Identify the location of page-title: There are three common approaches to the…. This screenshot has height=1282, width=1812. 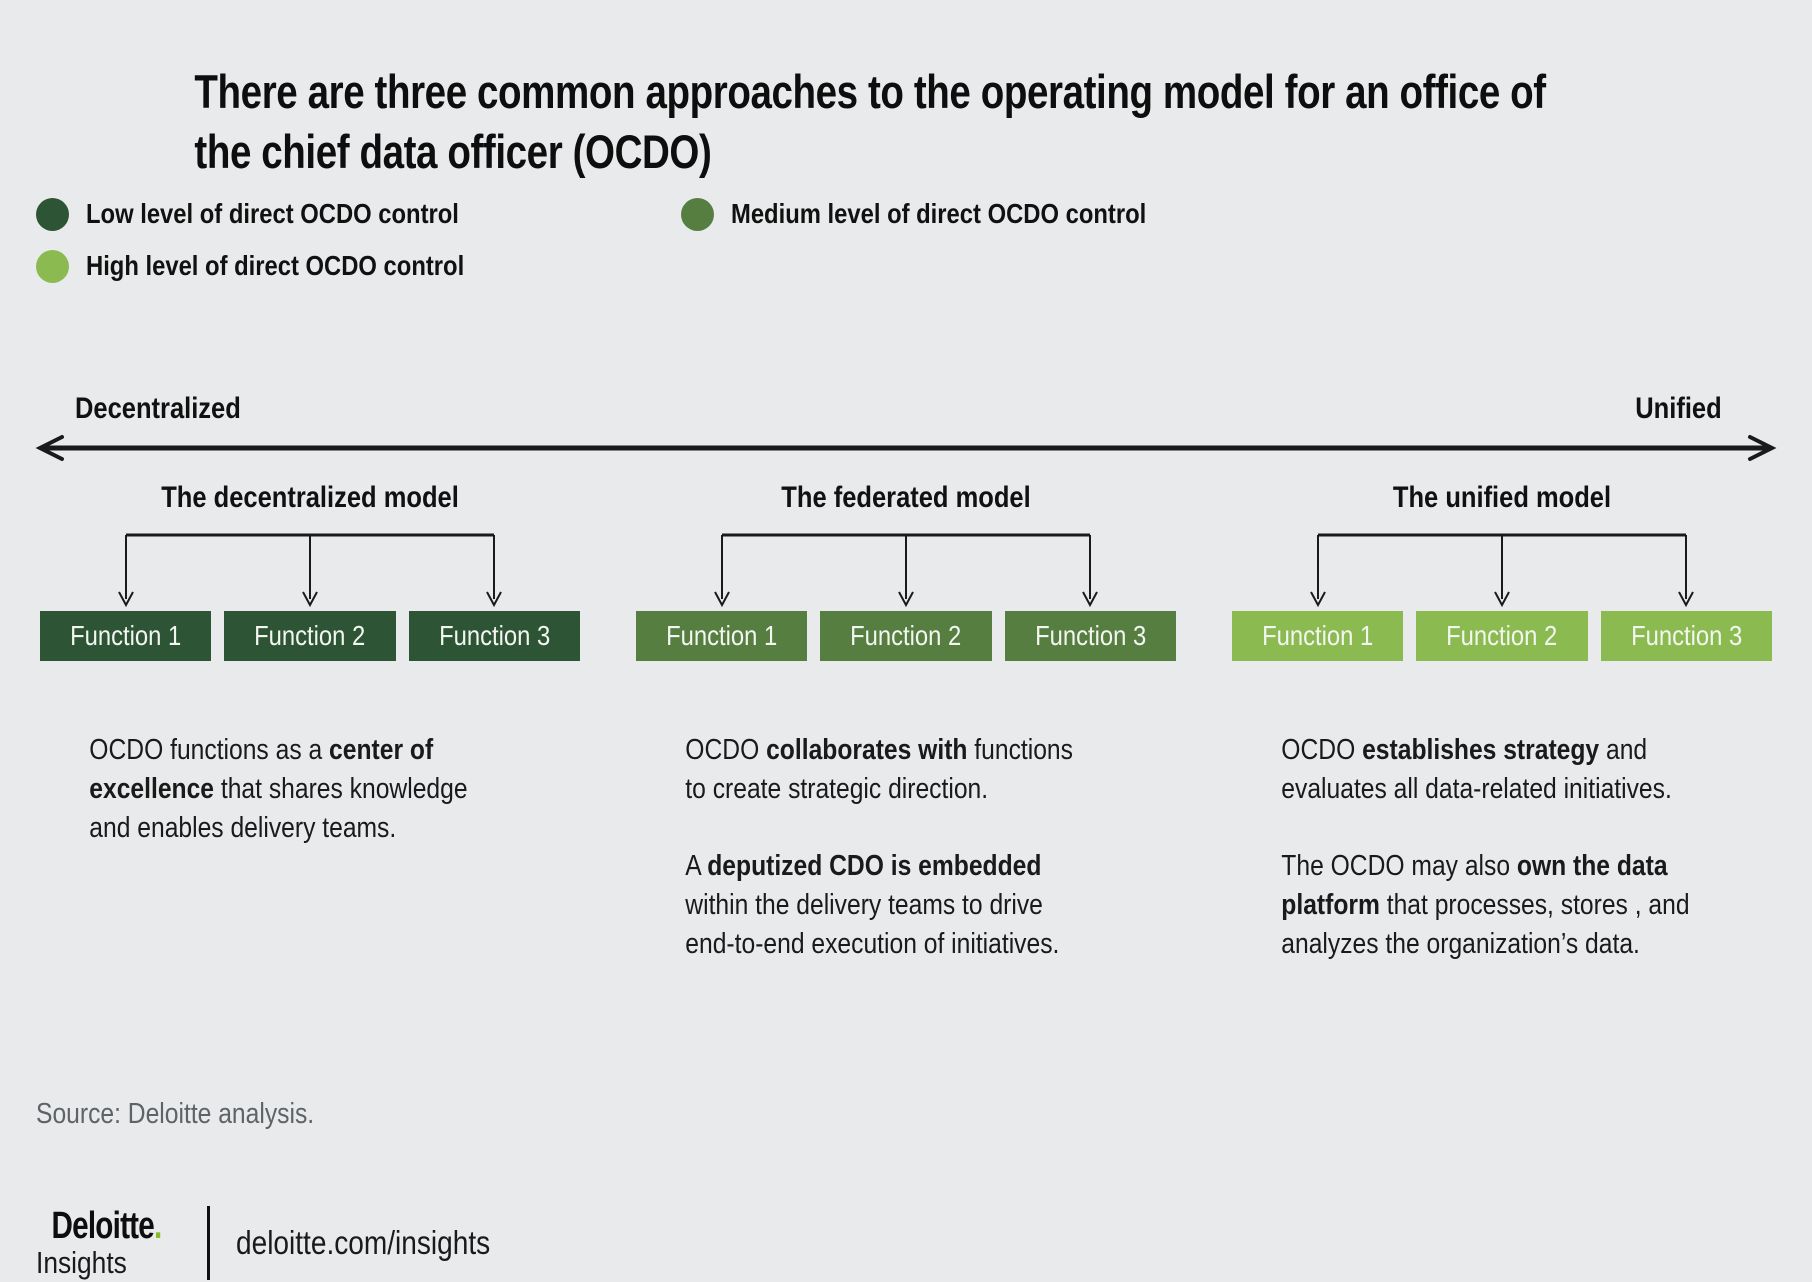
(870, 121).